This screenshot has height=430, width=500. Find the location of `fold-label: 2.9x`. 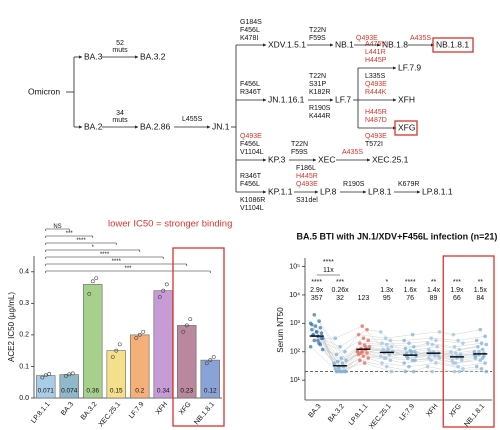

fold-label: 2.9x is located at coordinates (317, 290).